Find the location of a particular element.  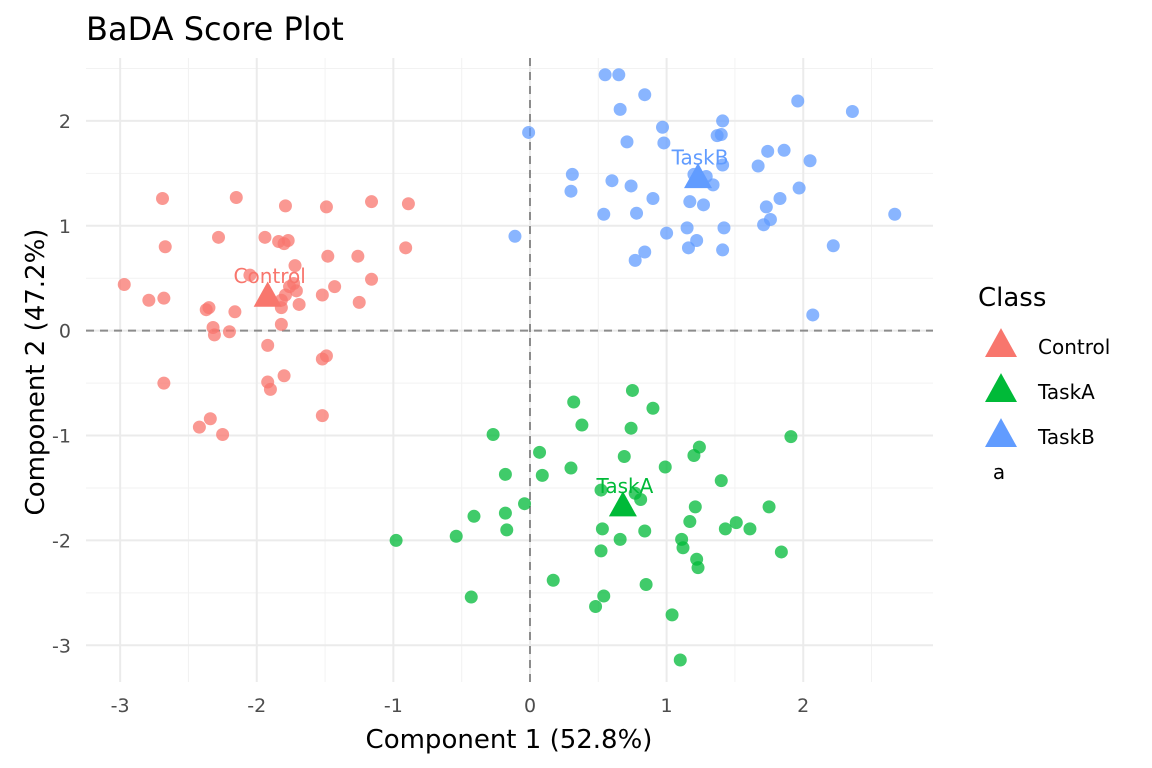

y-tick-label: 0 is located at coordinates (65, 332).